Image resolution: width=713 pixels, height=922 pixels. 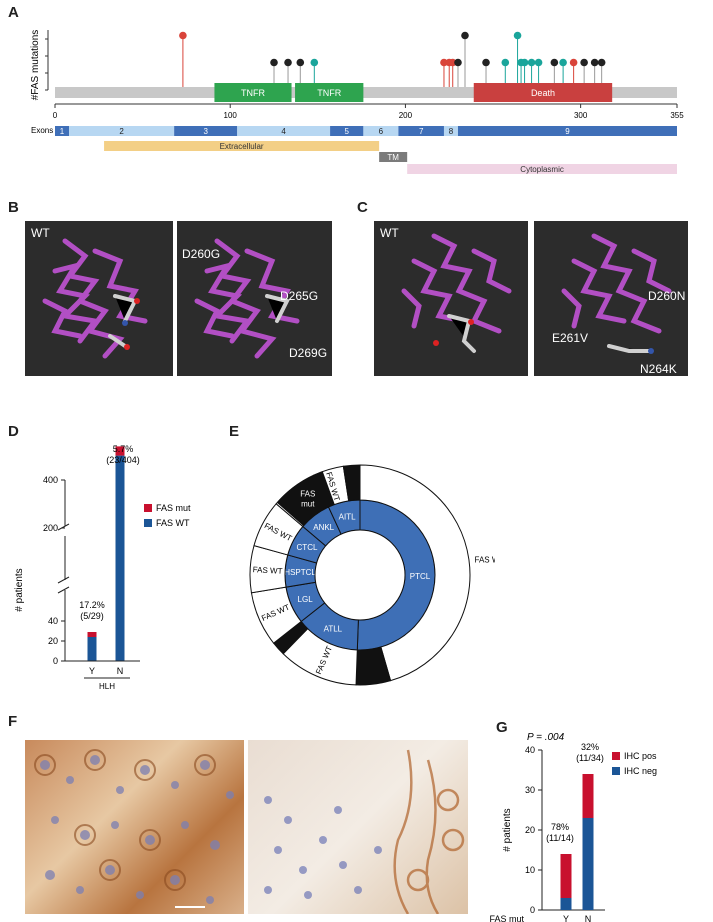 What do you see at coordinates (53, 621) in the screenshot?
I see `y-tick-label: 40` at bounding box center [53, 621].